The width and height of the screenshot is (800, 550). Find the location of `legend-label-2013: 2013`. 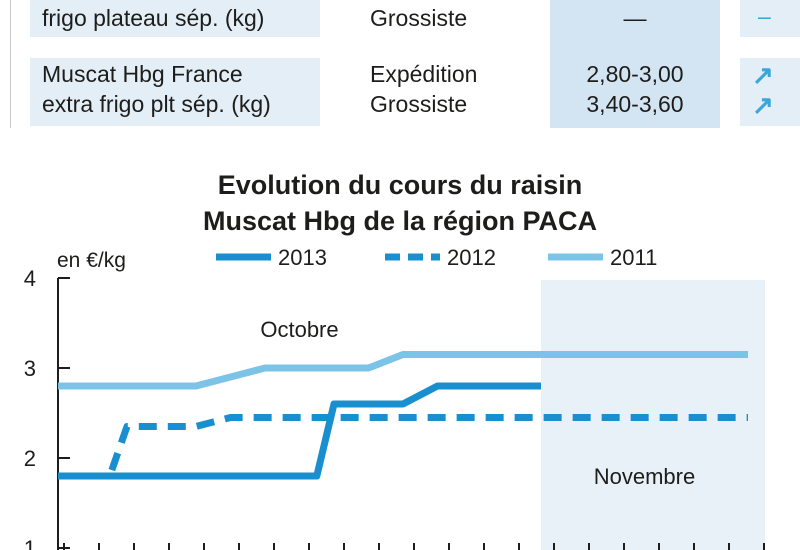

legend-label-2013: 2013 is located at coordinates (302, 257).